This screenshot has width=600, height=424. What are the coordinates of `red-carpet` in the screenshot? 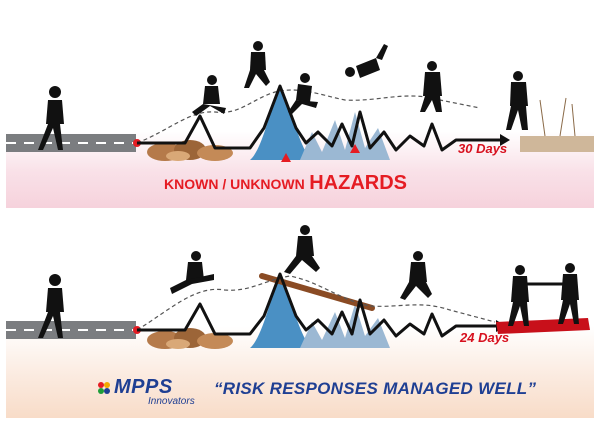 It's located at (543, 326).